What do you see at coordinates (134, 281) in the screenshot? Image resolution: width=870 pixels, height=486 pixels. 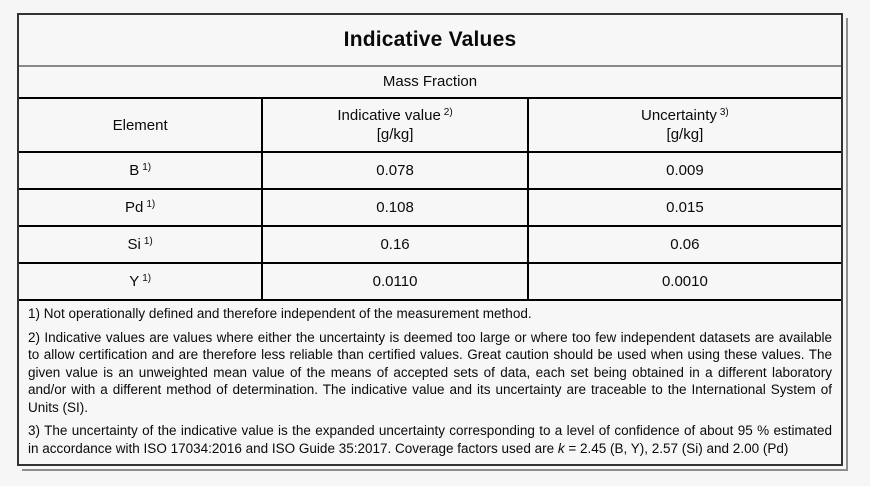 I see `element-symbol: Y` at bounding box center [134, 281].